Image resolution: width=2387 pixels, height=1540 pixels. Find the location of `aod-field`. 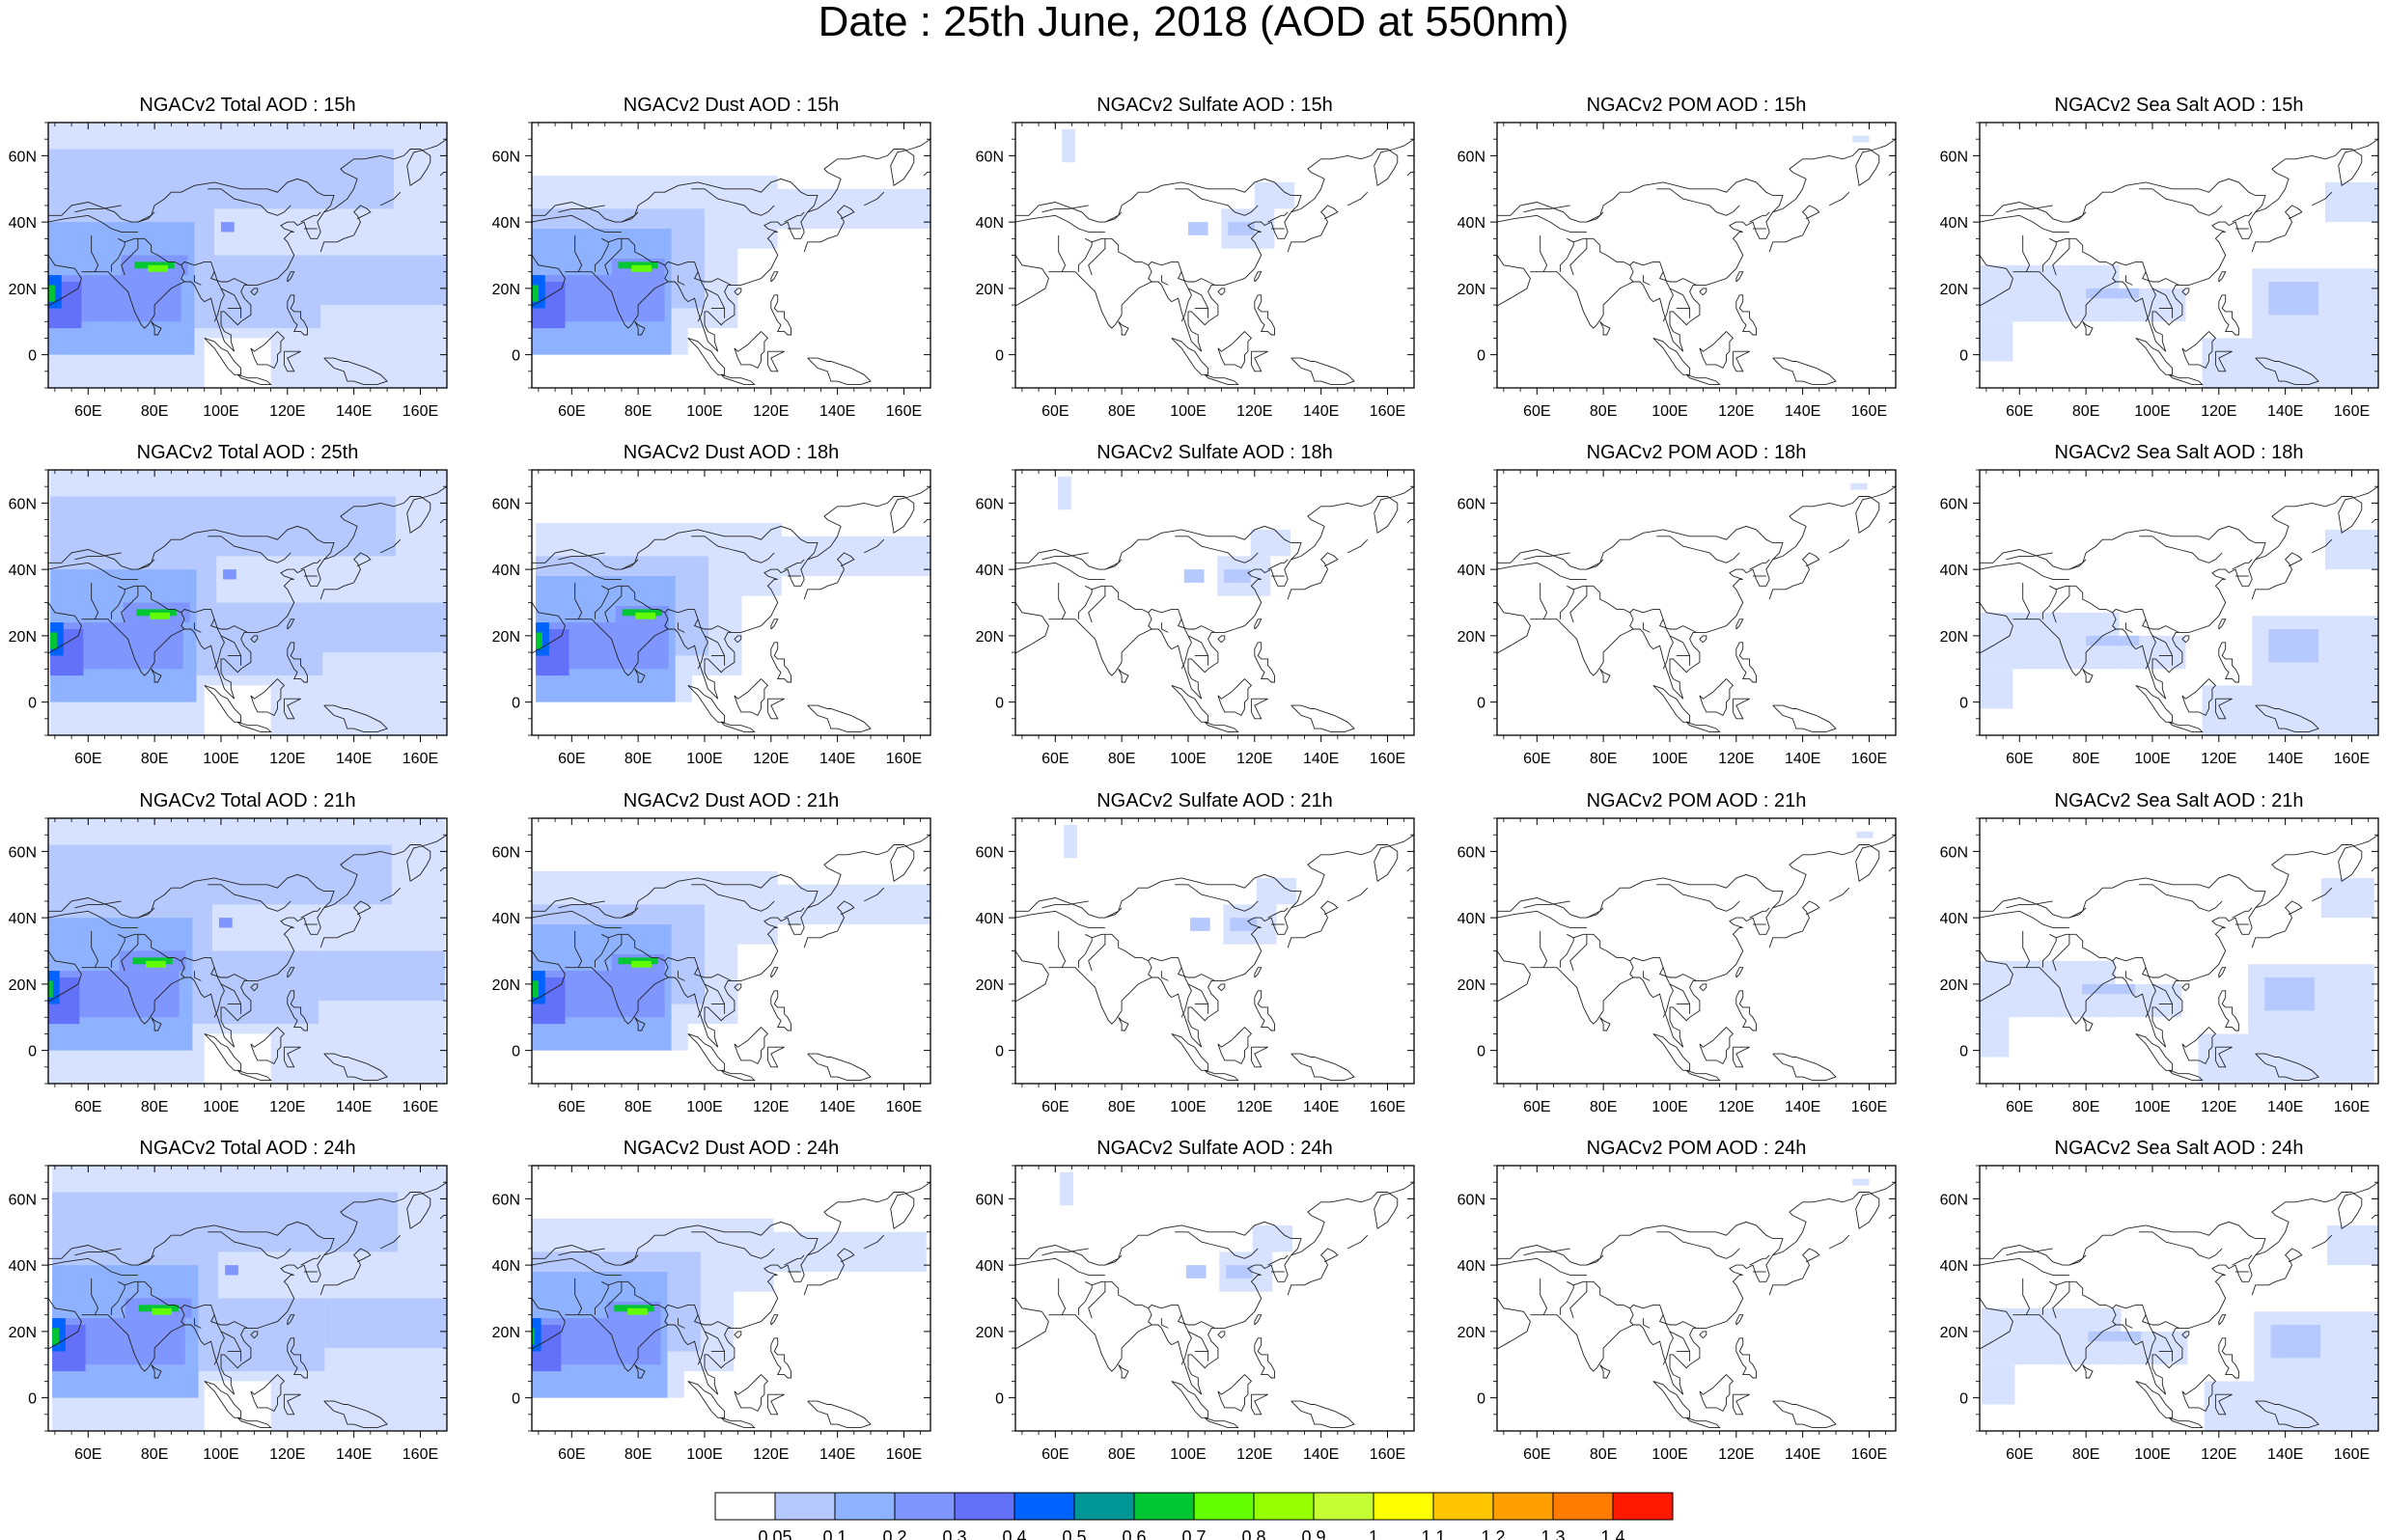

aod-field is located at coordinates (1178, 188).